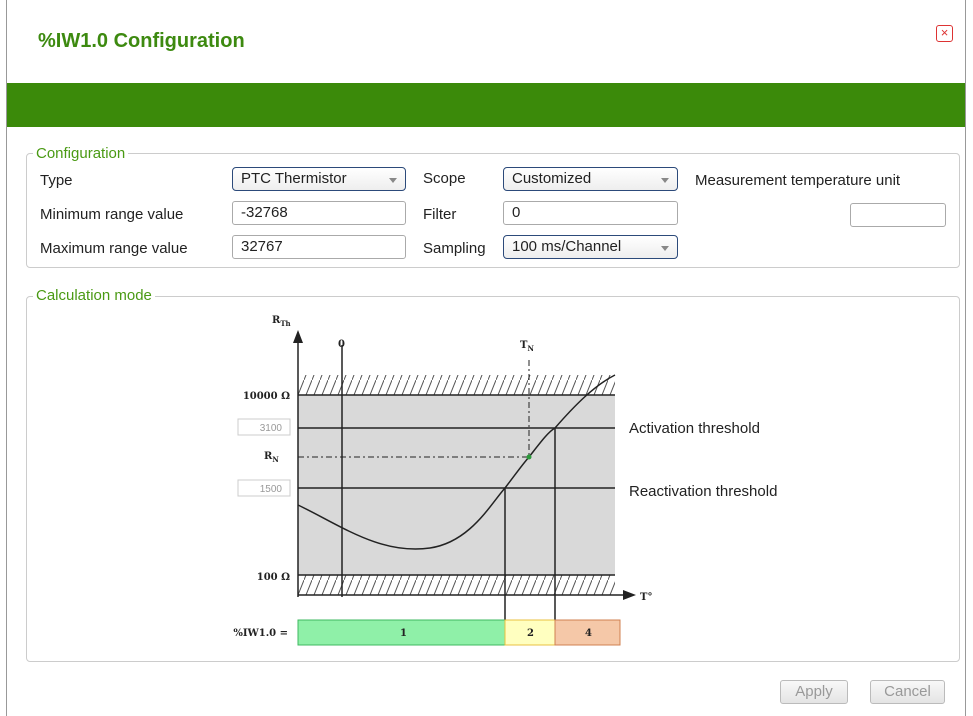 This screenshot has height=716, width=973. I want to click on dialog-title: %IW1.0 Configuration, so click(141, 41).